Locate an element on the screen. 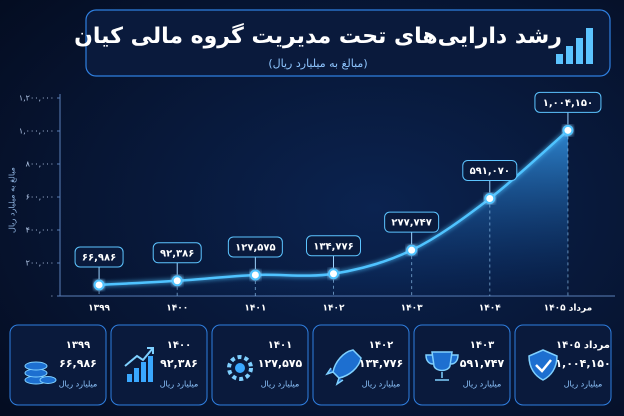 This screenshot has width=624, height=416. card-value: ۵۹۱,۷۴۷ is located at coordinates (482, 363).